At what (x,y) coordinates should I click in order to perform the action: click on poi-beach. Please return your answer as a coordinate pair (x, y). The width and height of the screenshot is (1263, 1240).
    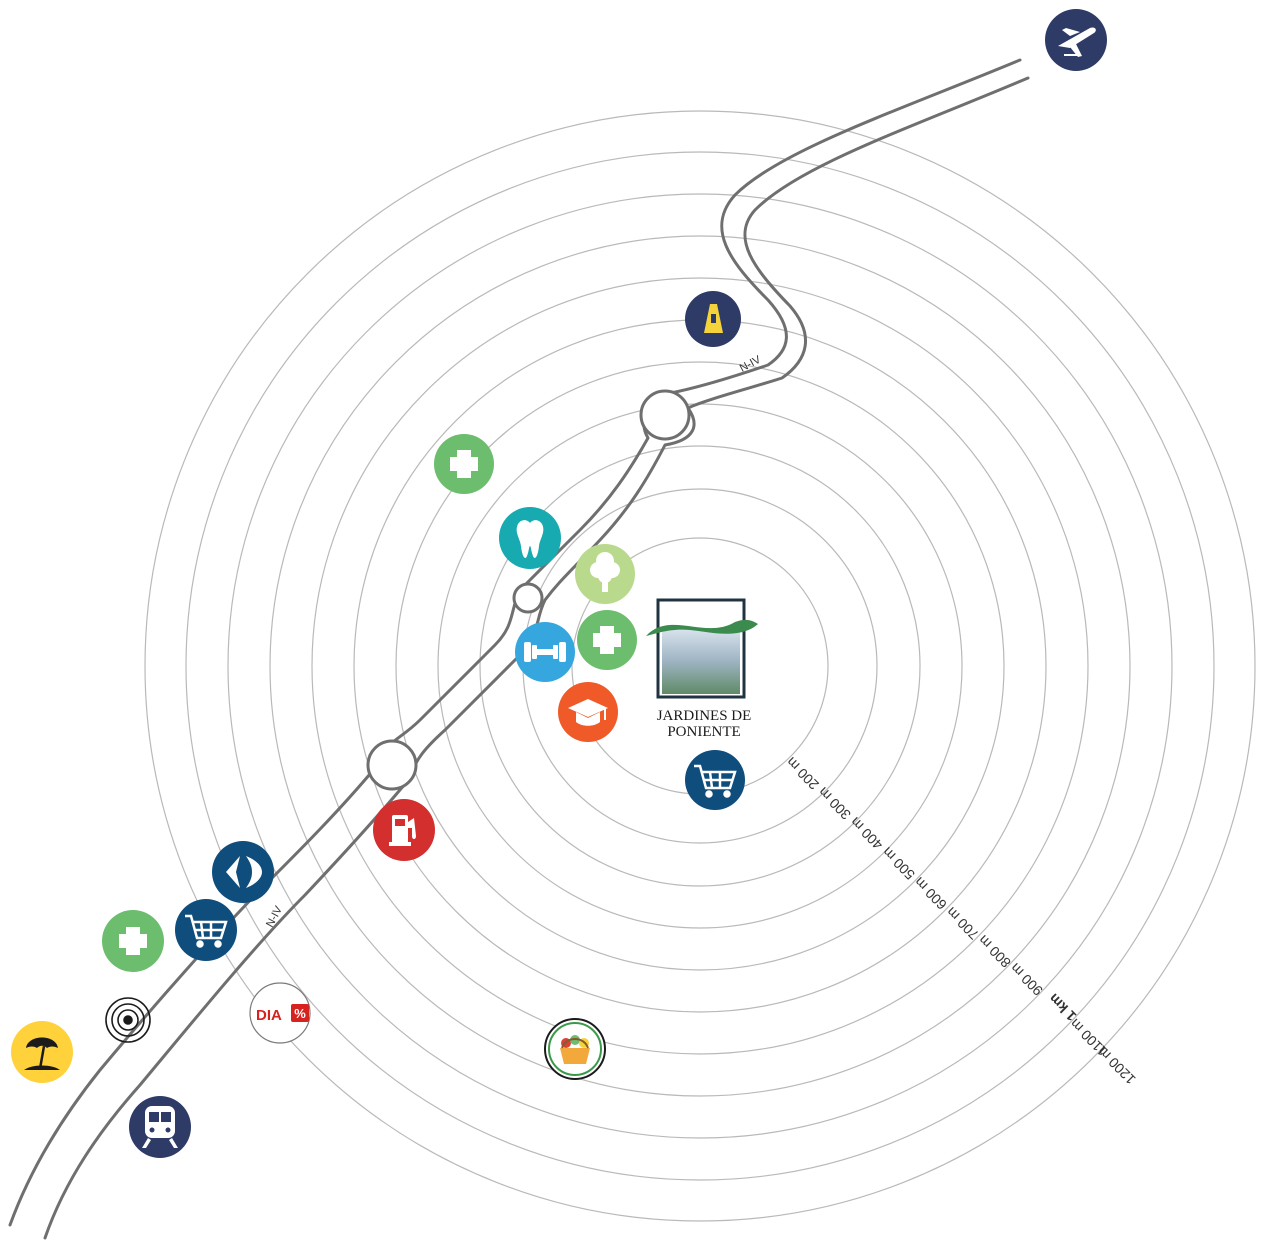
    Looking at the image, I should click on (42, 1052).